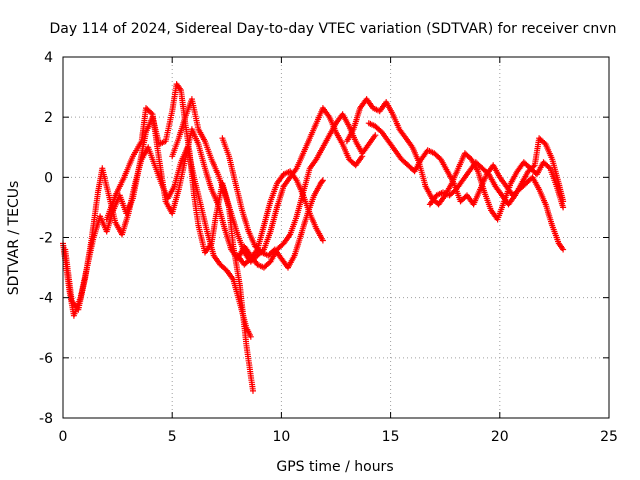  What do you see at coordinates (46, 419) in the screenshot?
I see `y-tick-label: -8` at bounding box center [46, 419].